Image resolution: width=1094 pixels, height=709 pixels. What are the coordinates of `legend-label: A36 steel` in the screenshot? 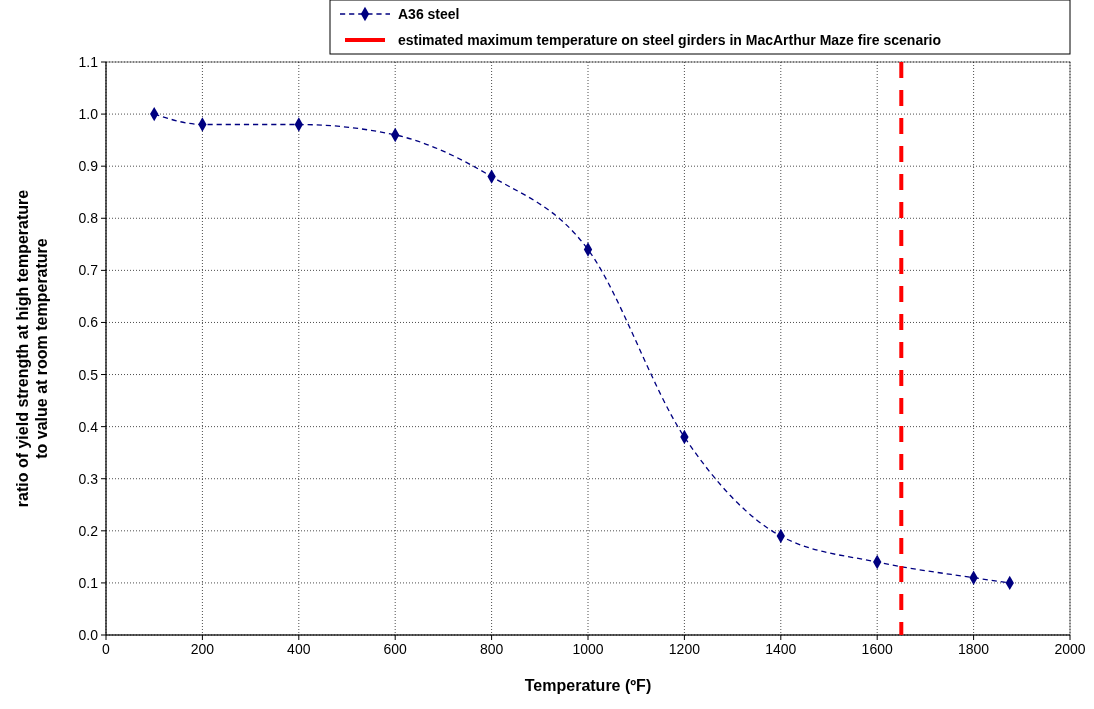 It's located at (429, 14).